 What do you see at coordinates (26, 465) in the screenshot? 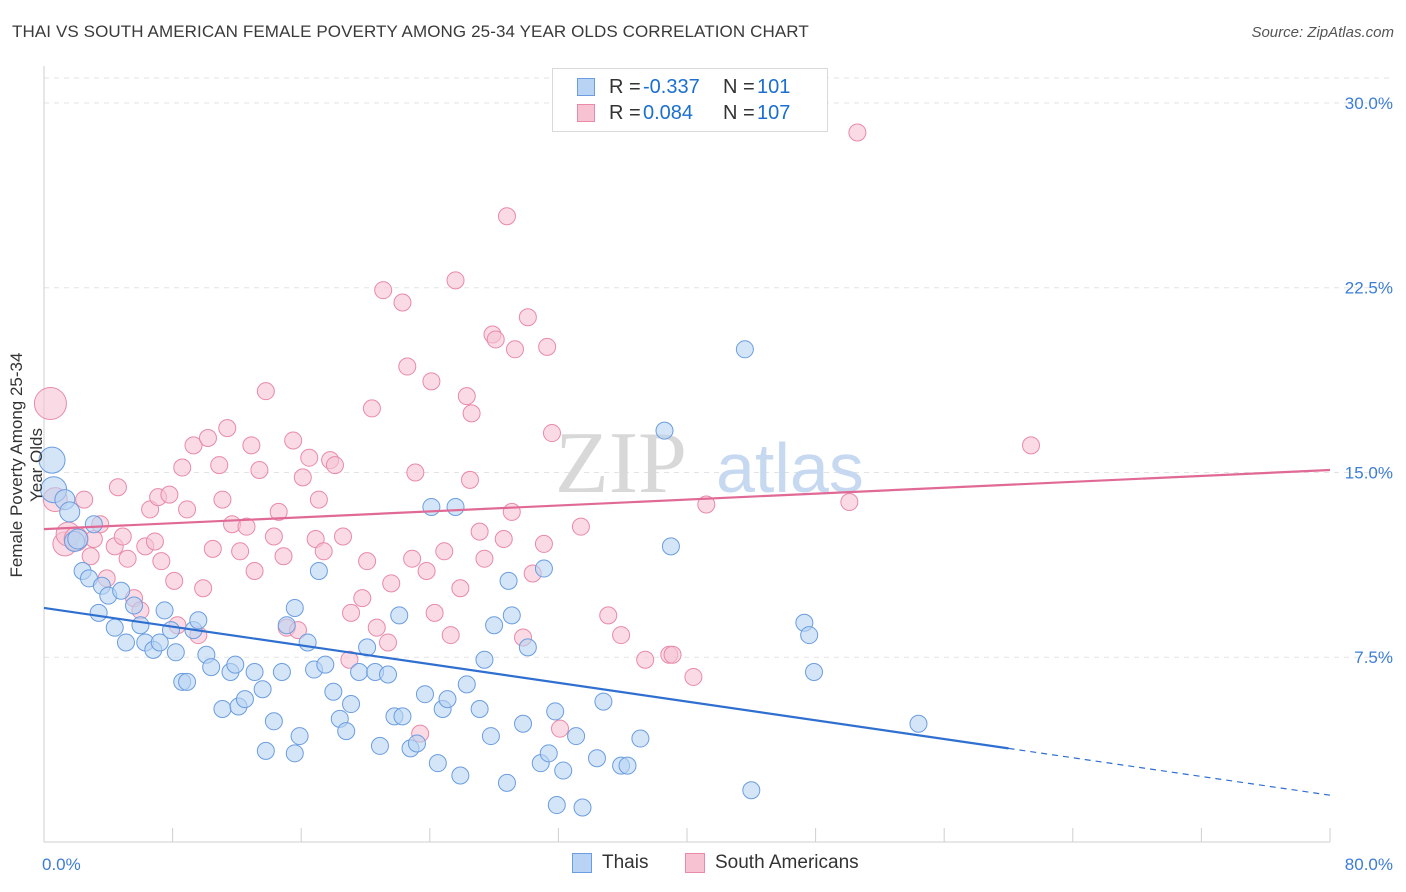
I see `y-axis-label: Female Poverty Among 25-34 Year Olds` at bounding box center [26, 465].